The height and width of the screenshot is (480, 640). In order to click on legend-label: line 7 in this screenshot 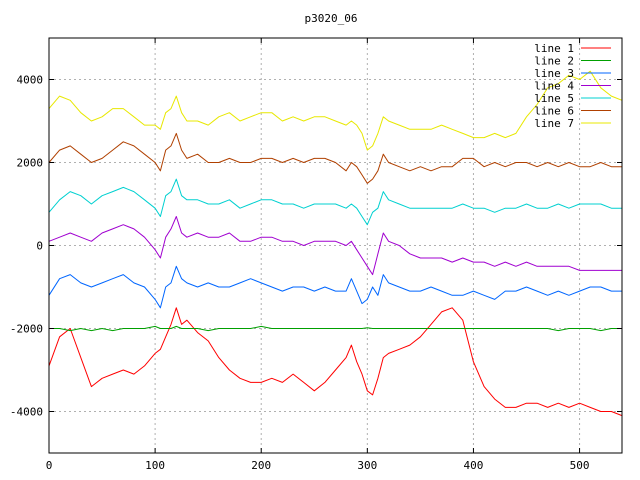, I will do `click(554, 123)`.